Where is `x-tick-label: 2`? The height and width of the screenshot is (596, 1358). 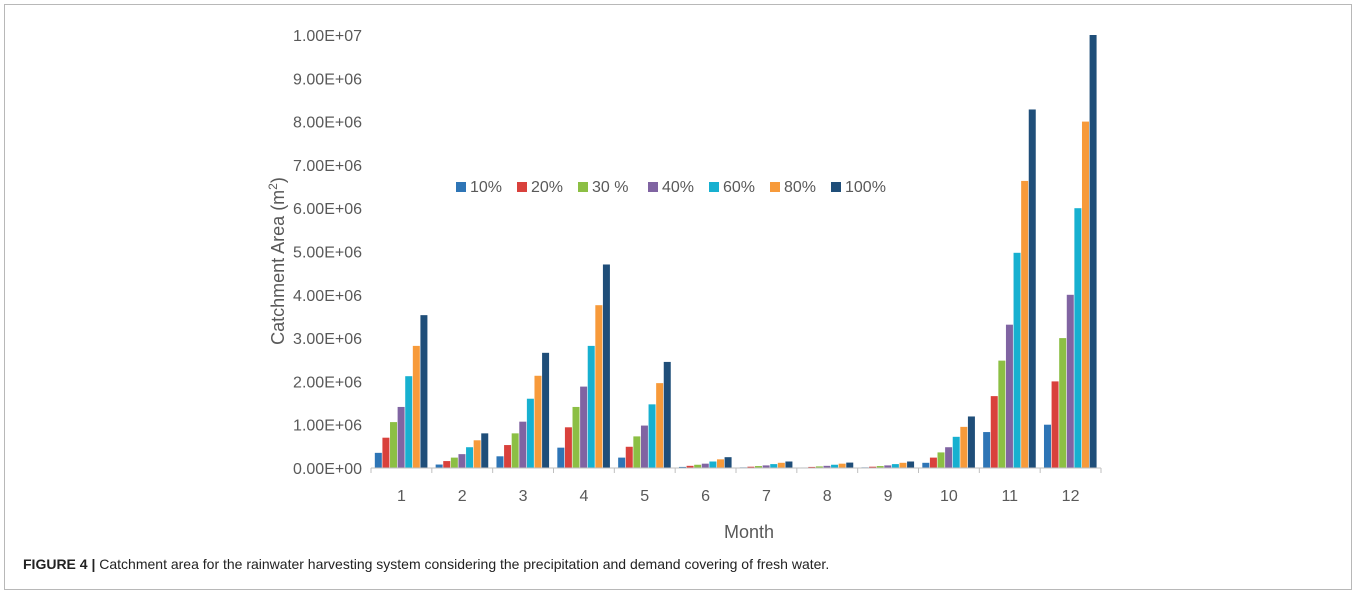 x-tick-label: 2 is located at coordinates (462, 496).